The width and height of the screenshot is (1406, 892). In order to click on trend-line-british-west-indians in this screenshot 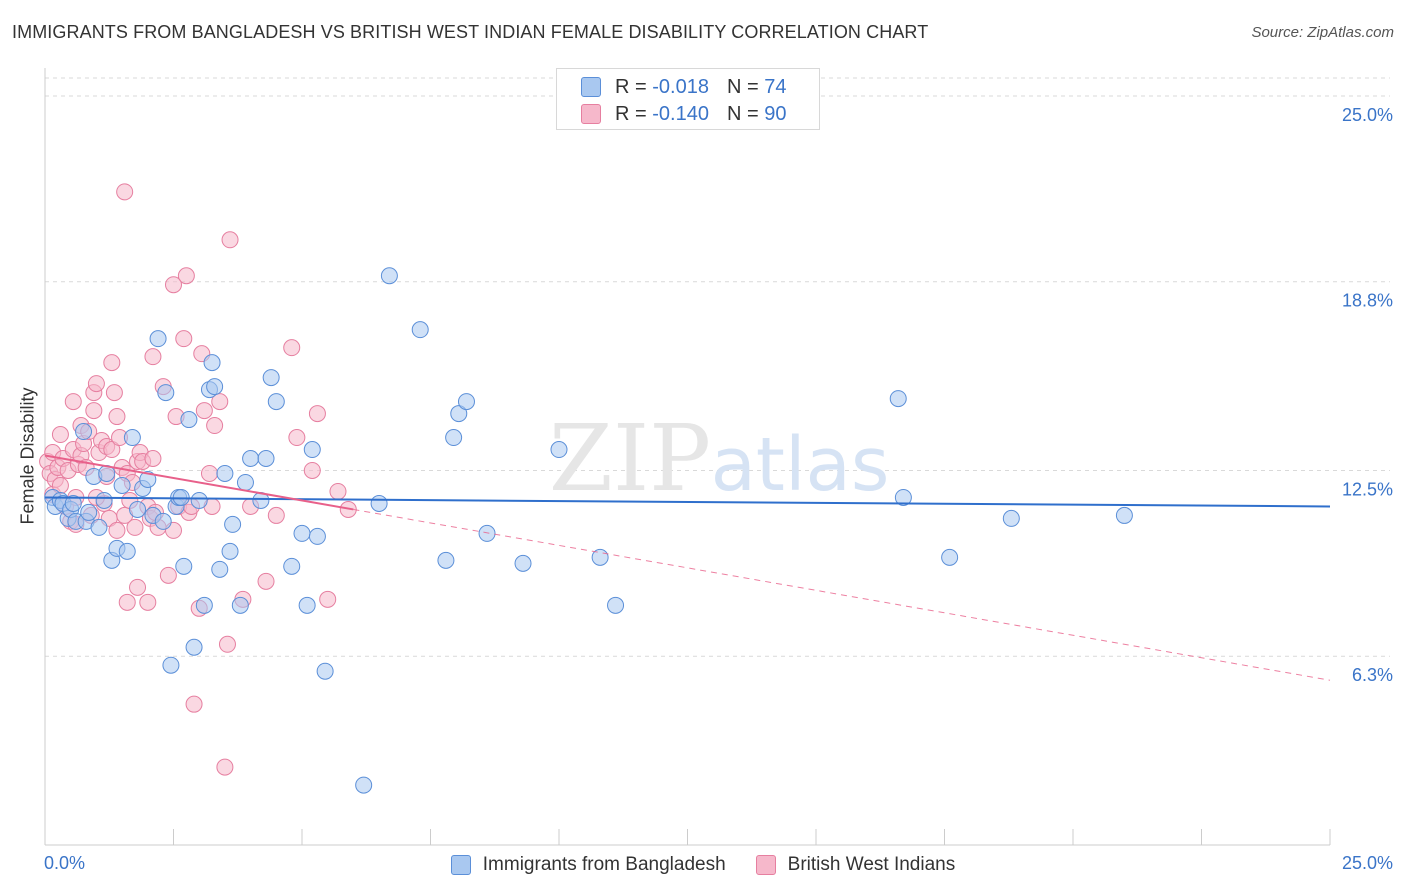, I will do `click(199, 482)`.